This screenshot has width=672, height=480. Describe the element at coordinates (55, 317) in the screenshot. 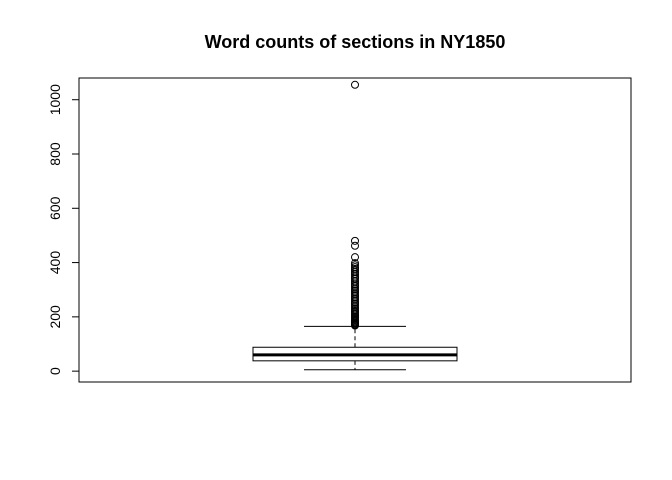

I see `y-tick-label: 200` at that location.